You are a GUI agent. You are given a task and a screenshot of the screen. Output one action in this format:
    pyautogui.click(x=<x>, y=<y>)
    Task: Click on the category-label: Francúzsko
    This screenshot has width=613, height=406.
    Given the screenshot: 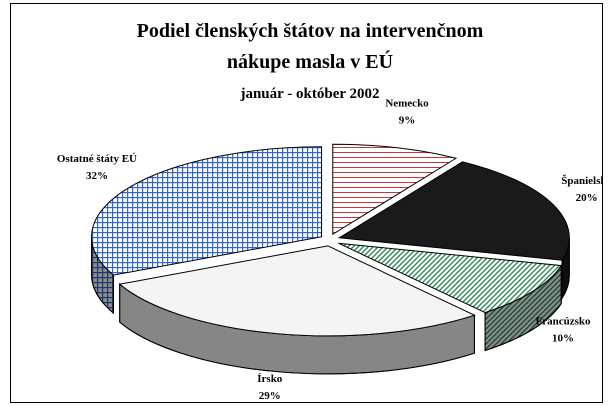 What is the action you would take?
    pyautogui.click(x=564, y=322)
    